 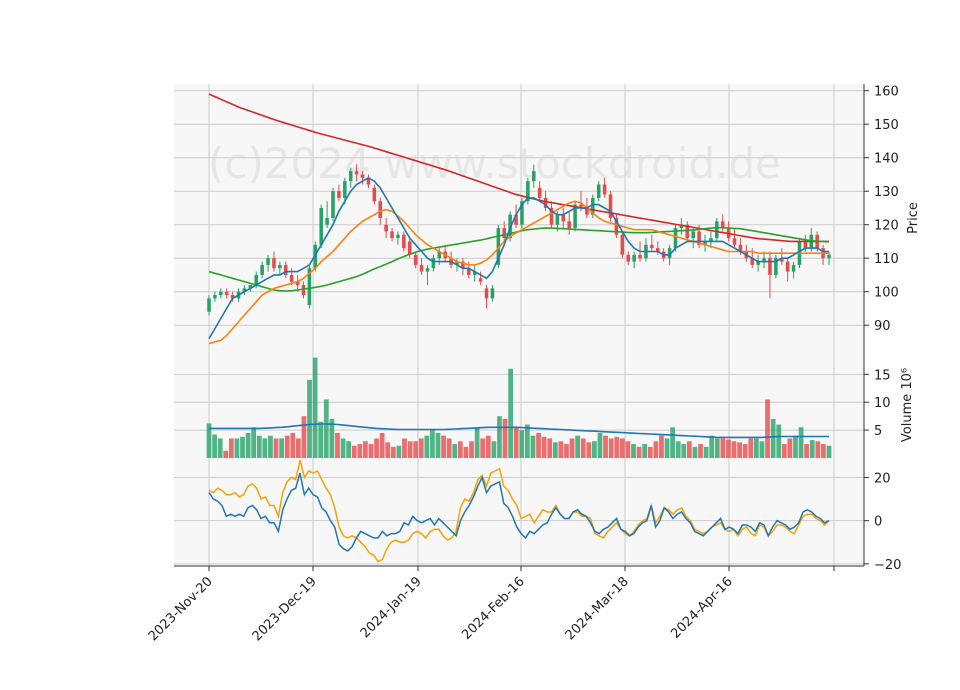 What do you see at coordinates (878, 431) in the screenshot?
I see `y-tick-label: 5` at bounding box center [878, 431].